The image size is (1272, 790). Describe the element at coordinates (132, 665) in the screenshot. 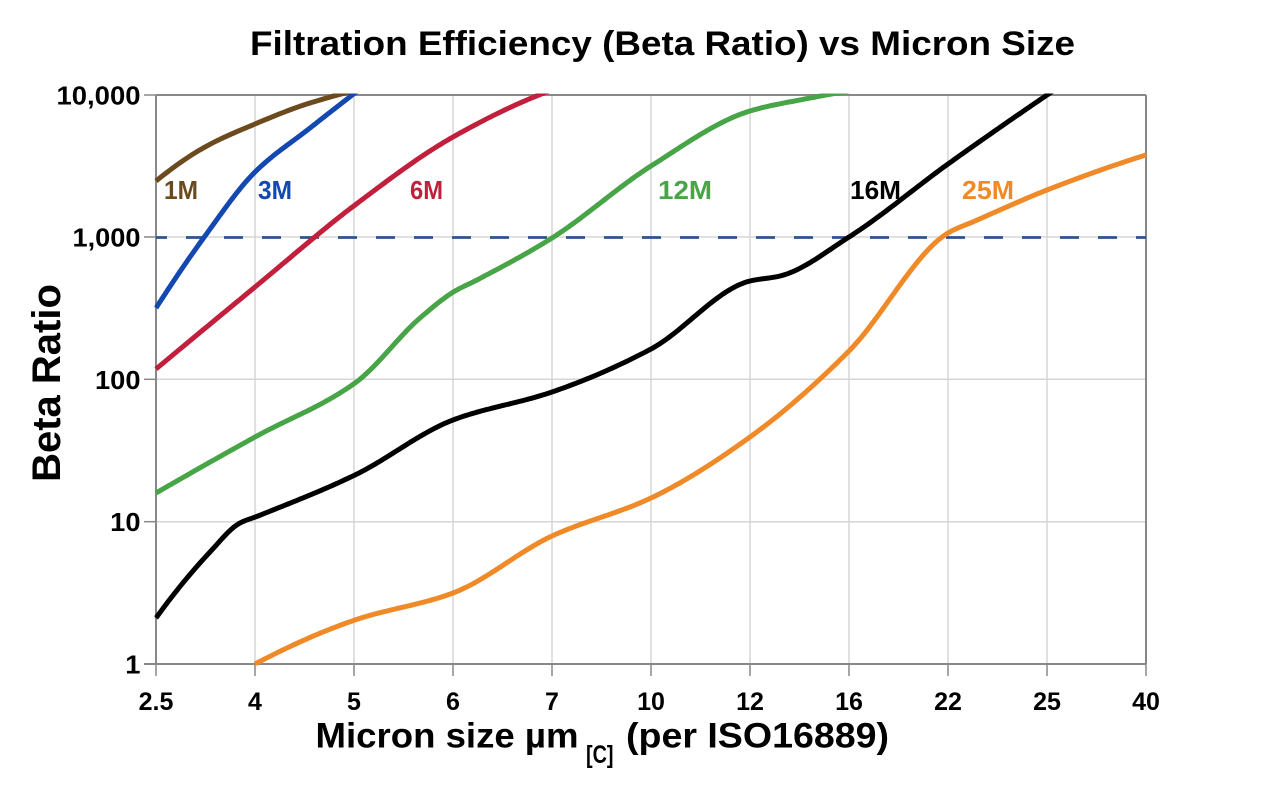

I see `svg-text: 1` at that location.